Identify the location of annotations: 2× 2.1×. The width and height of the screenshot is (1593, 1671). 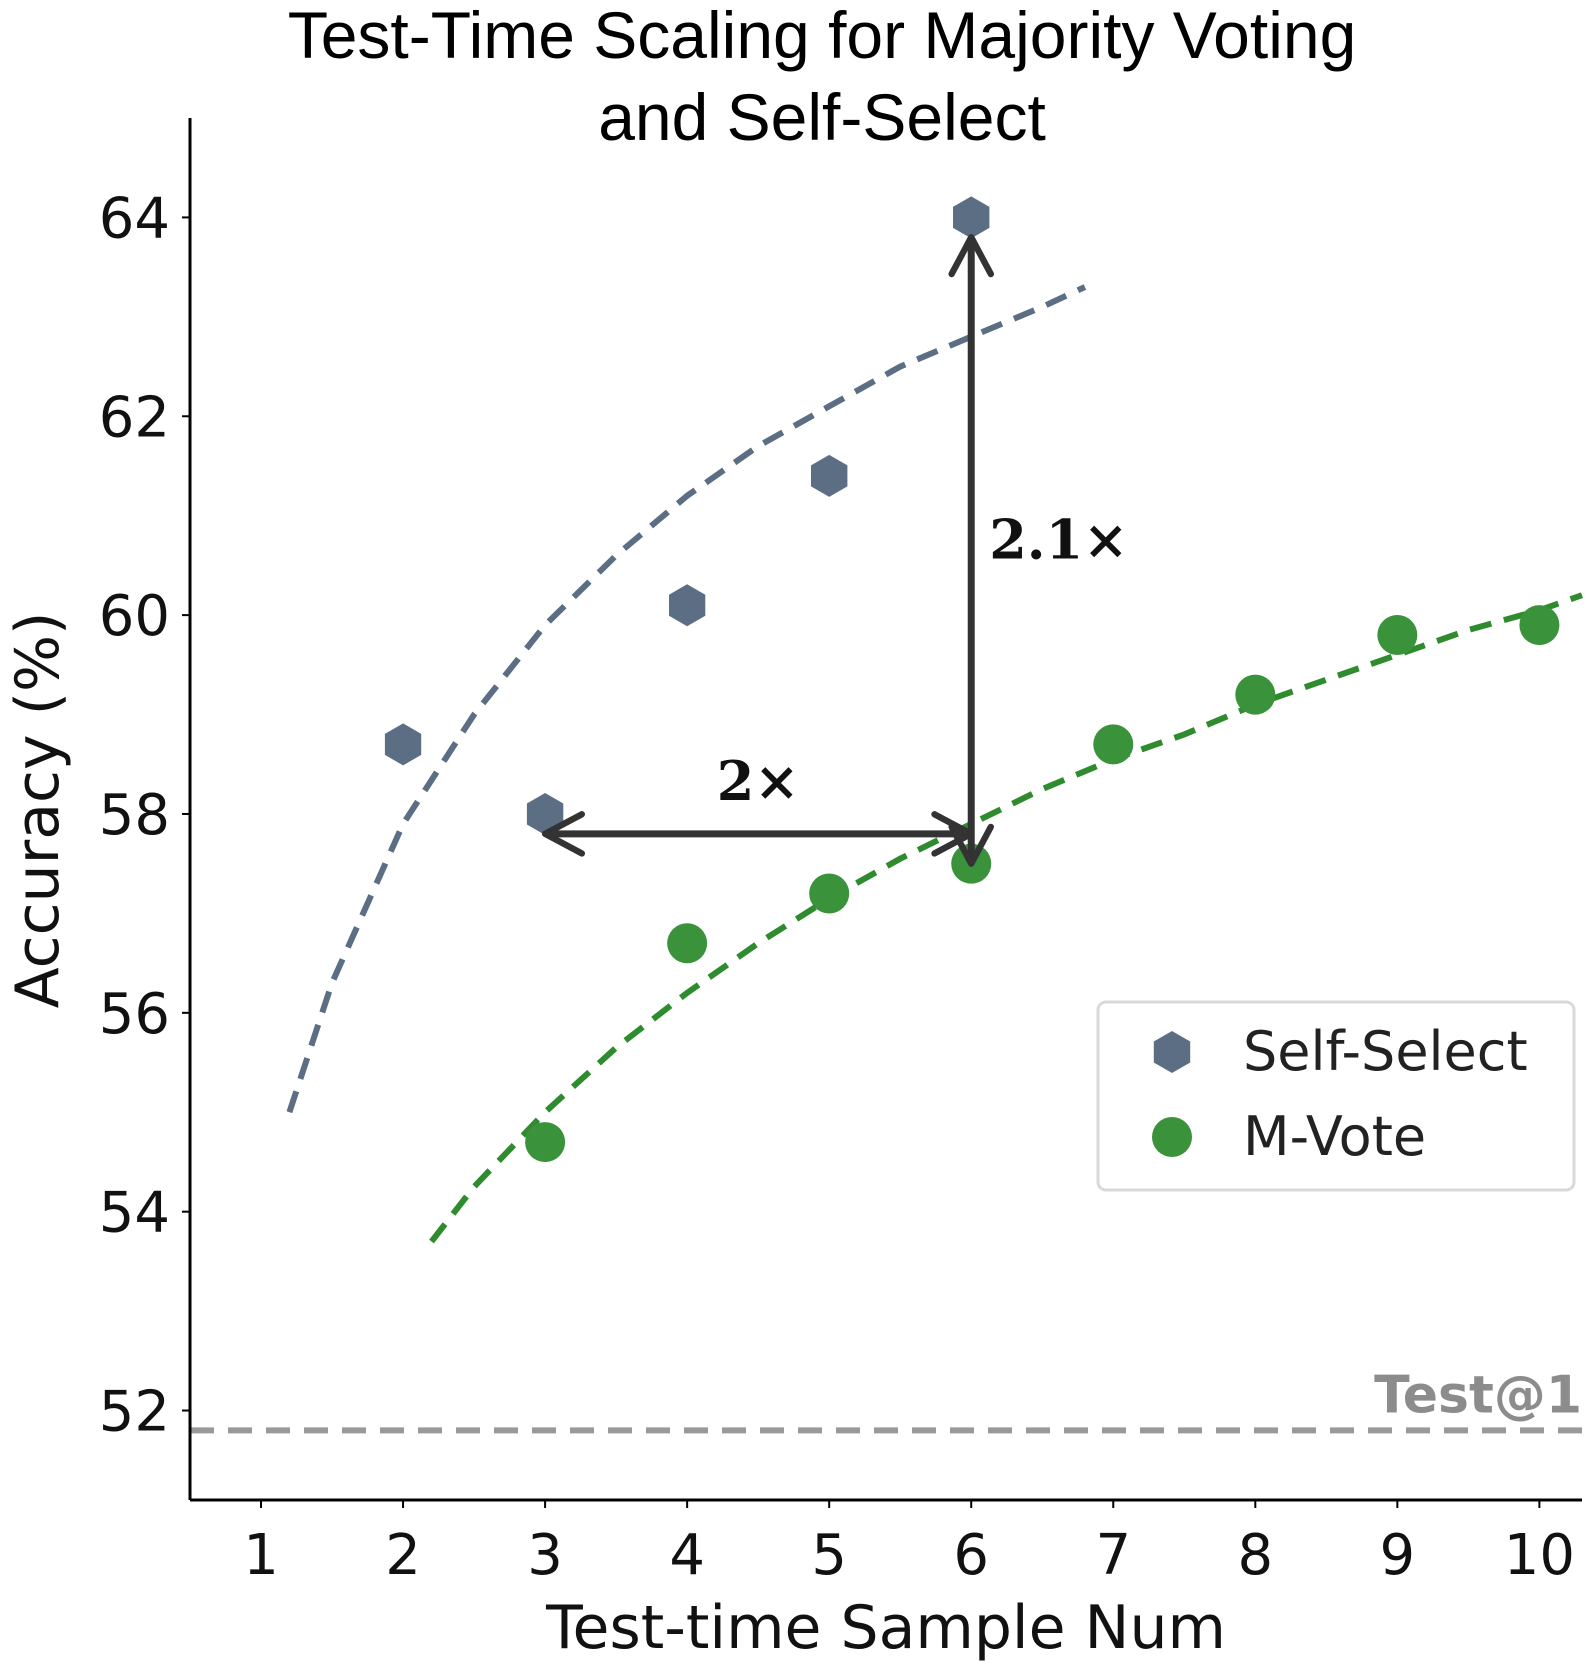
(834, 550).